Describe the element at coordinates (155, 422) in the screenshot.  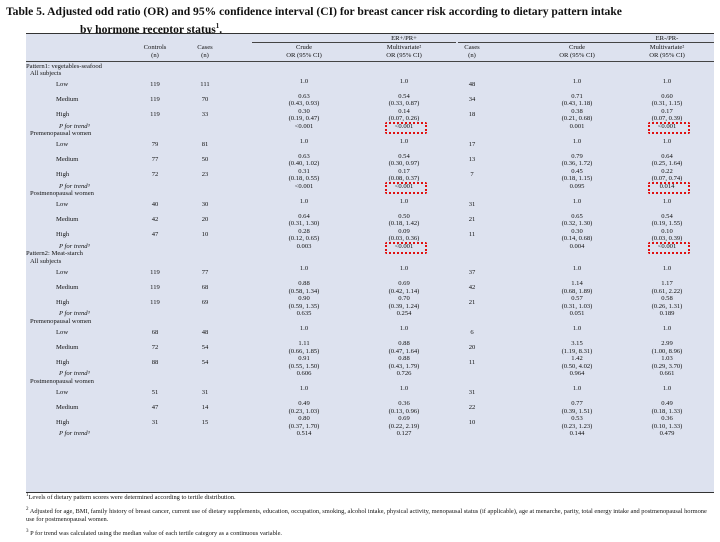
I see `cell-controls: 31` at that location.